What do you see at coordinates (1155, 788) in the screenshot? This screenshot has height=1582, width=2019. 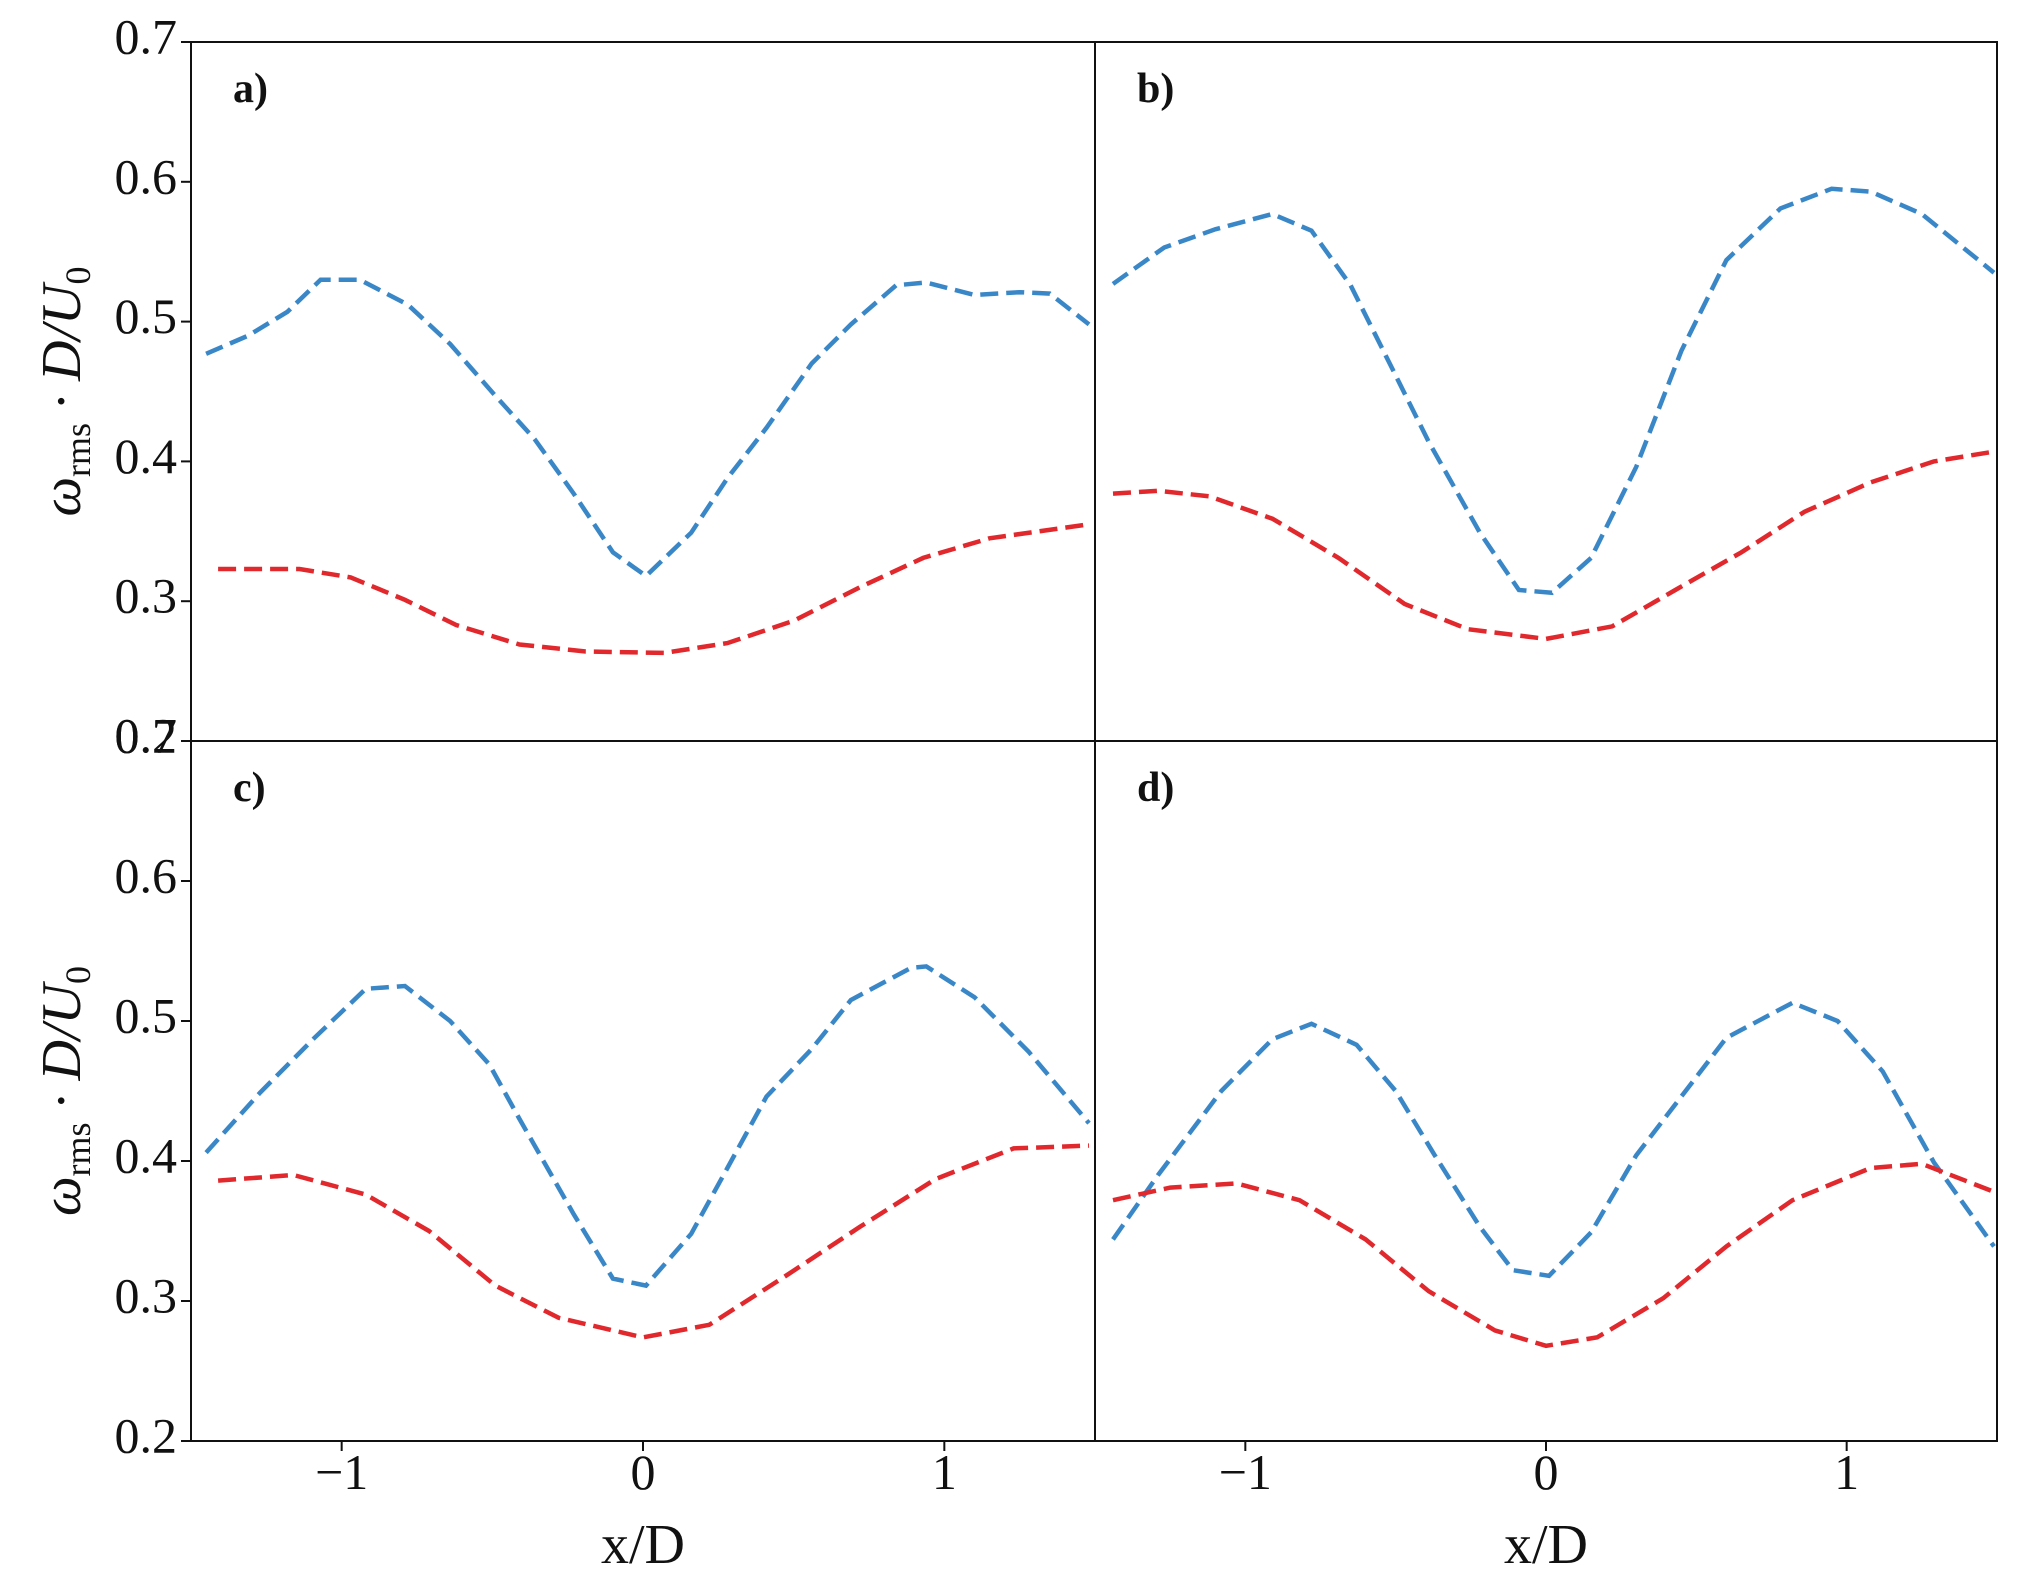 I see `panel-label: d)` at bounding box center [1155, 788].